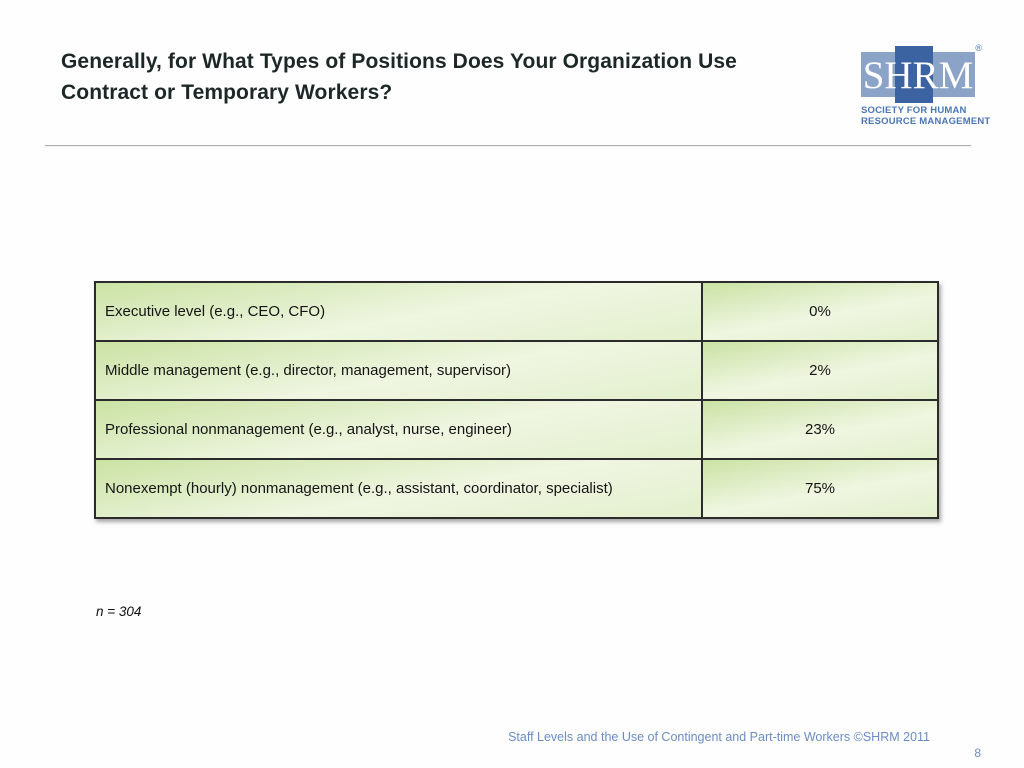  I want to click on shrm-logo-band: SHRM ®, so click(921, 73).